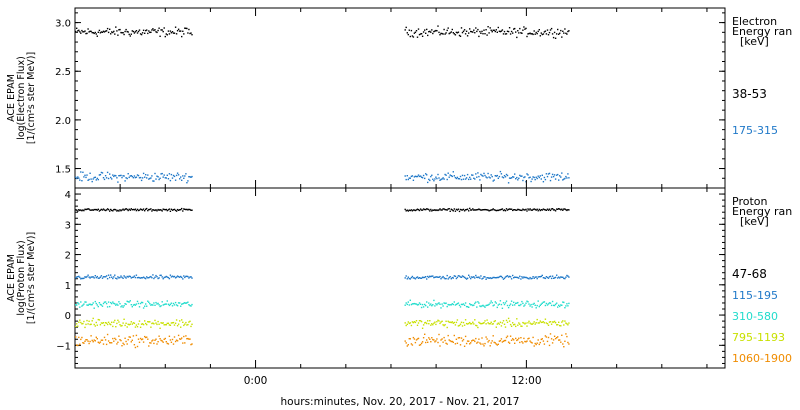  What do you see at coordinates (68, 286) in the screenshot?
I see `y-tick-label: 1` at bounding box center [68, 286].